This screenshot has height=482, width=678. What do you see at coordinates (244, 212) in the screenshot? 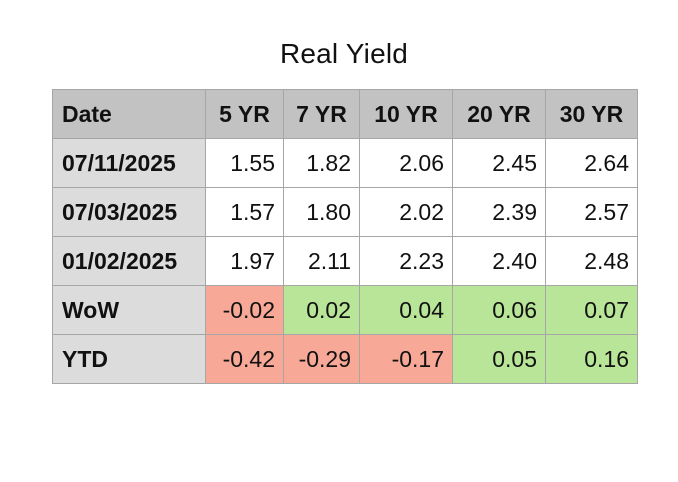
I see `table-cell: 1.57` at bounding box center [244, 212].